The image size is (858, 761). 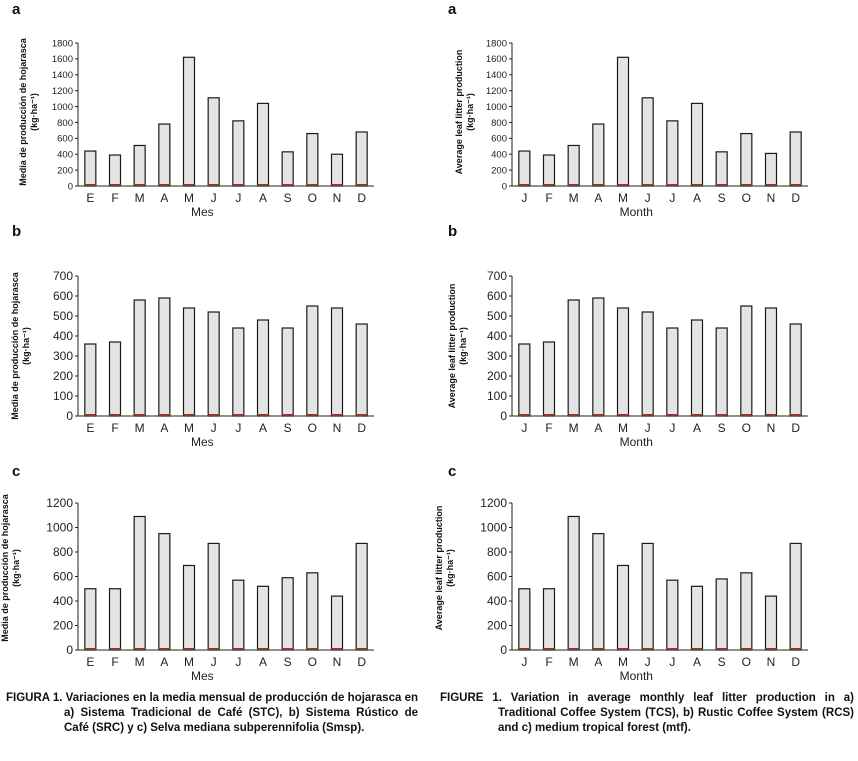 What do you see at coordinates (746, 428) in the screenshot?
I see `panel-b-en-xtick-label: O` at bounding box center [746, 428].